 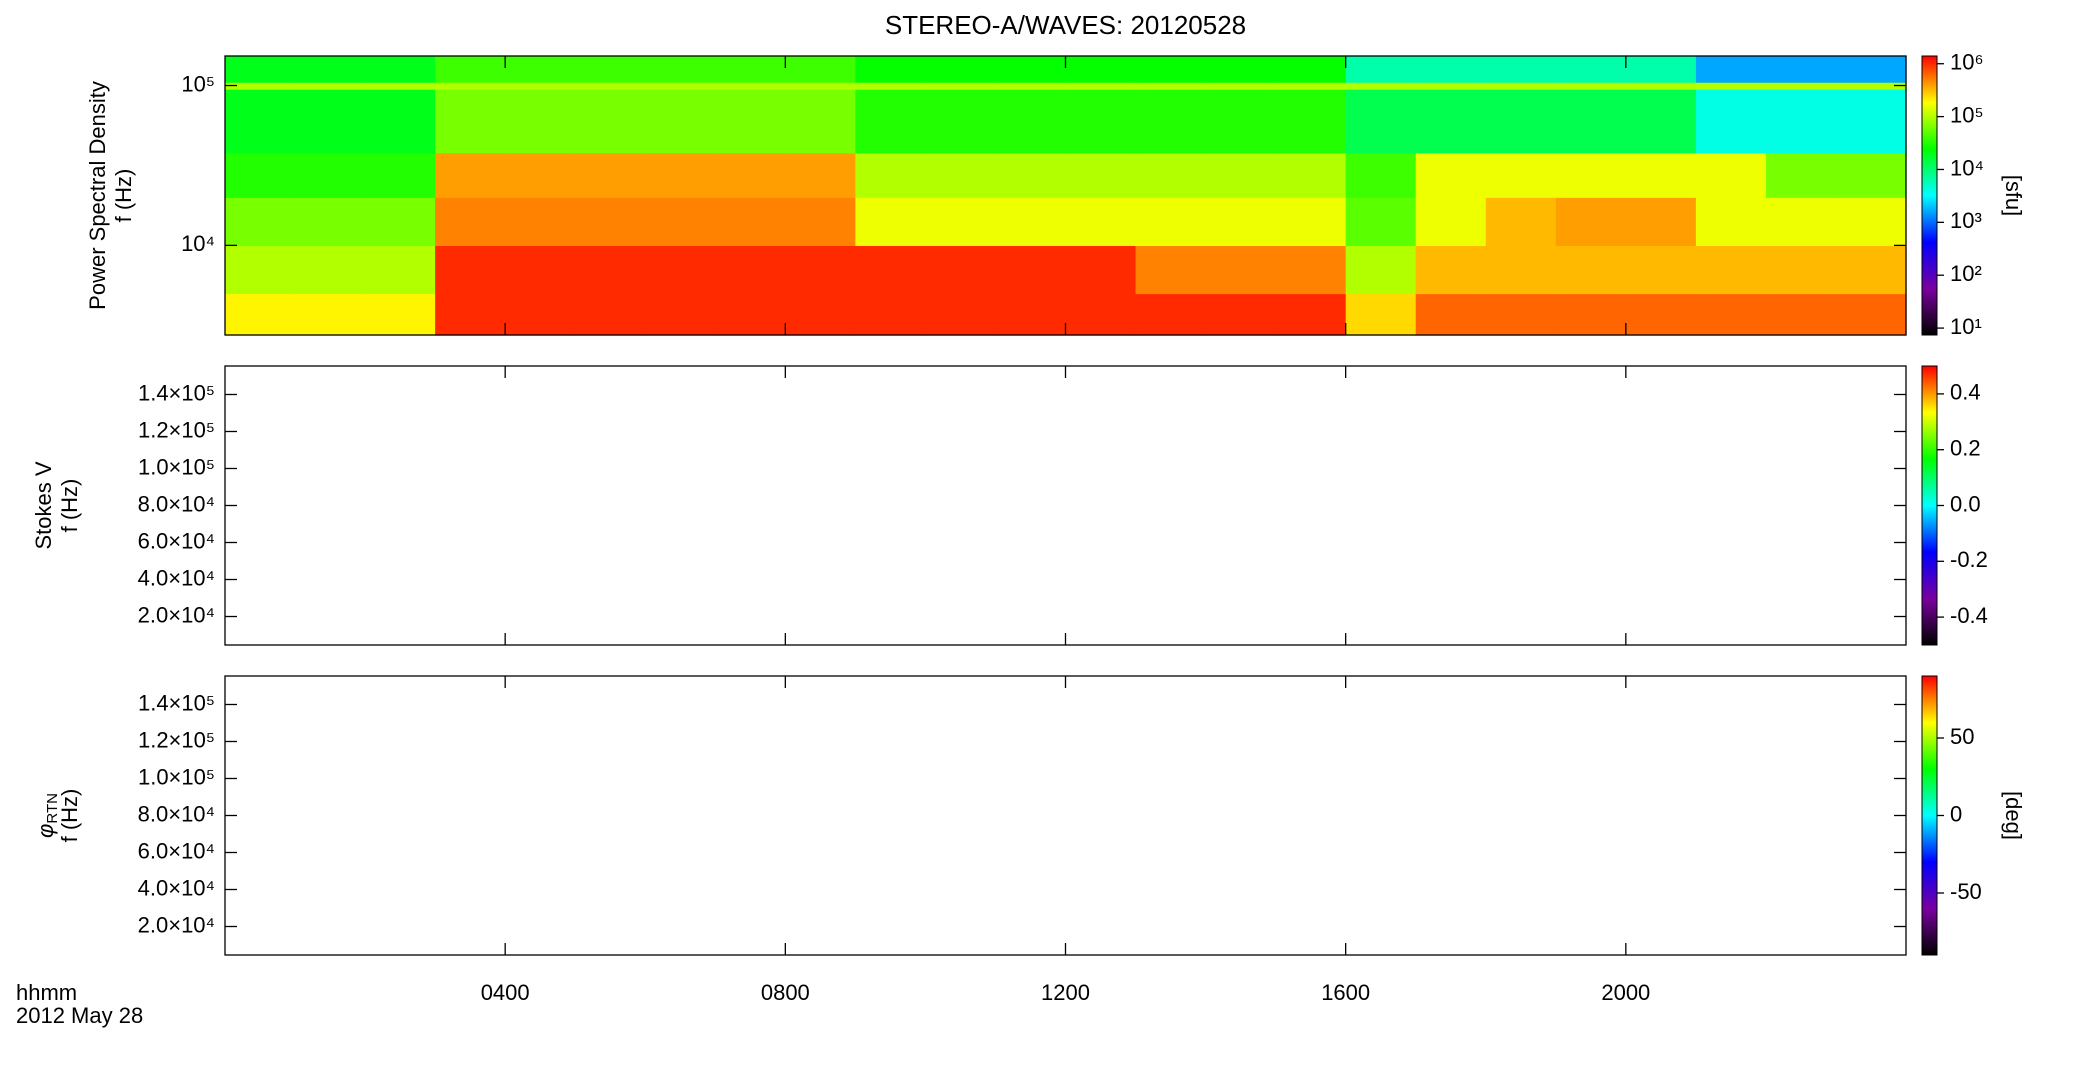 I want to click on y-tick-label: 10⁵, so click(x=198, y=83).